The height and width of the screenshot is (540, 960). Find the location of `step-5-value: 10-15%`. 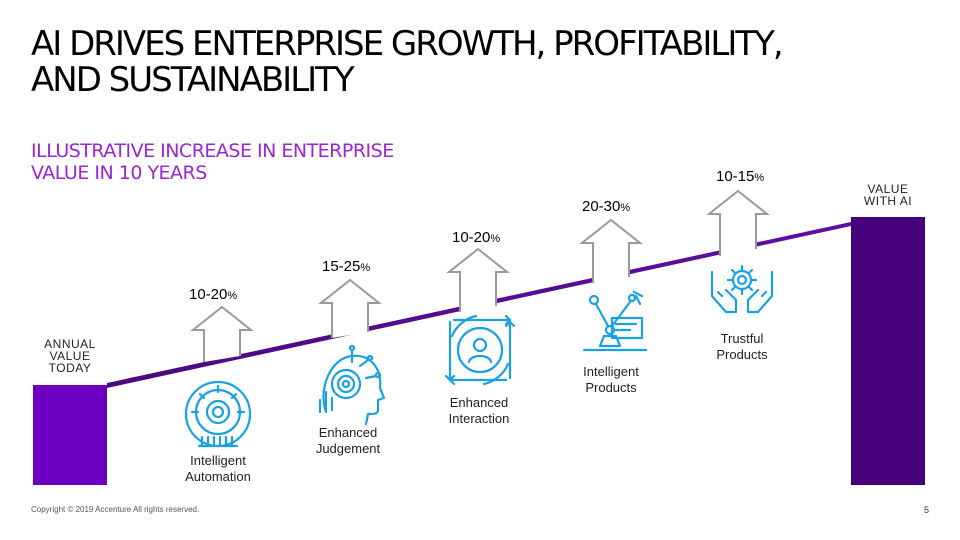

step-5-value: 10-15% is located at coordinates (740, 176).